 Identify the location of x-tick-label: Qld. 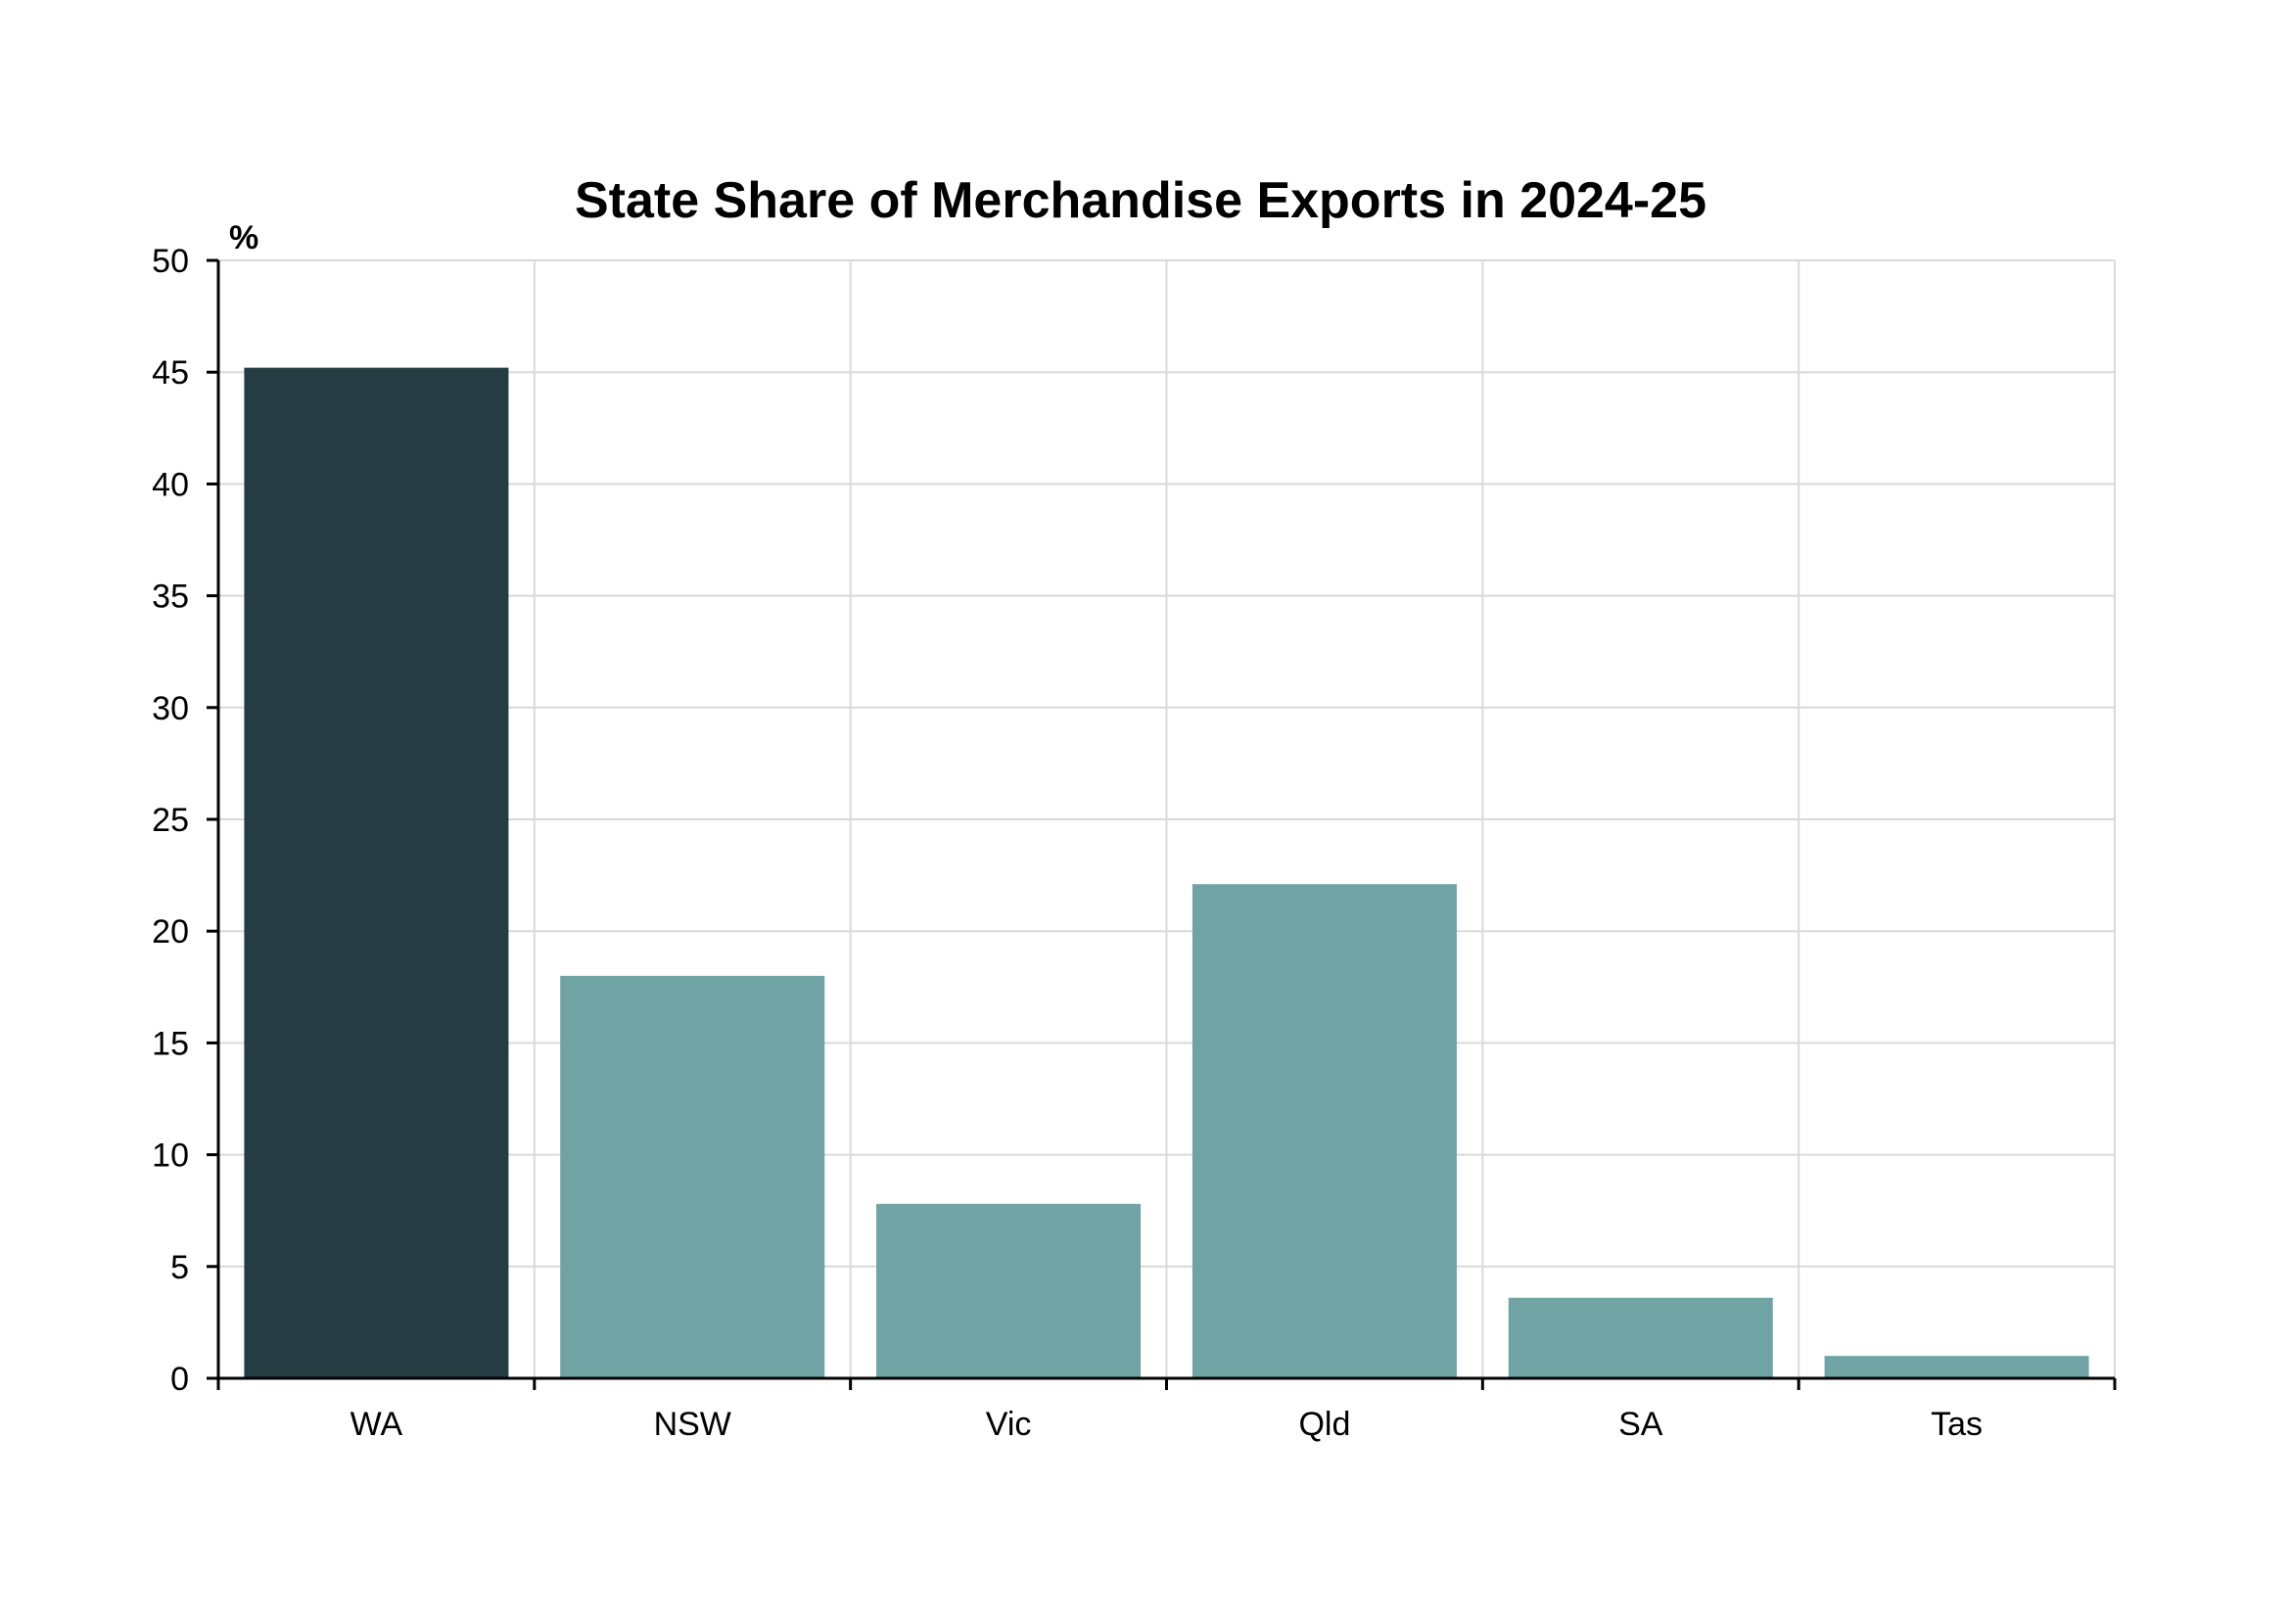
(1324, 1424).